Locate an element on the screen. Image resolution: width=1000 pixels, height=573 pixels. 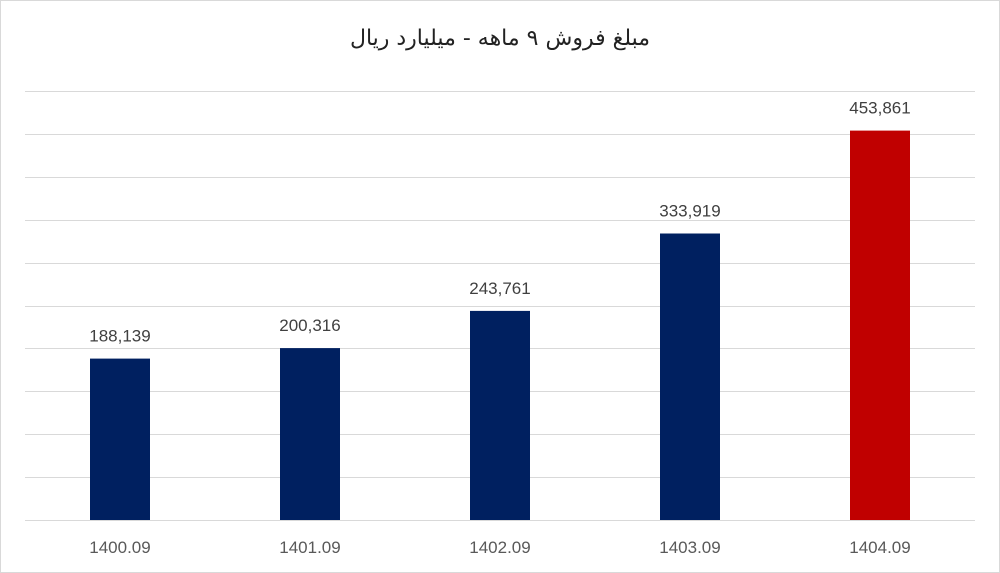
chart-title: مبلغ فروش ۹ ماهه - میلیارد ریال is located at coordinates (500, 38).